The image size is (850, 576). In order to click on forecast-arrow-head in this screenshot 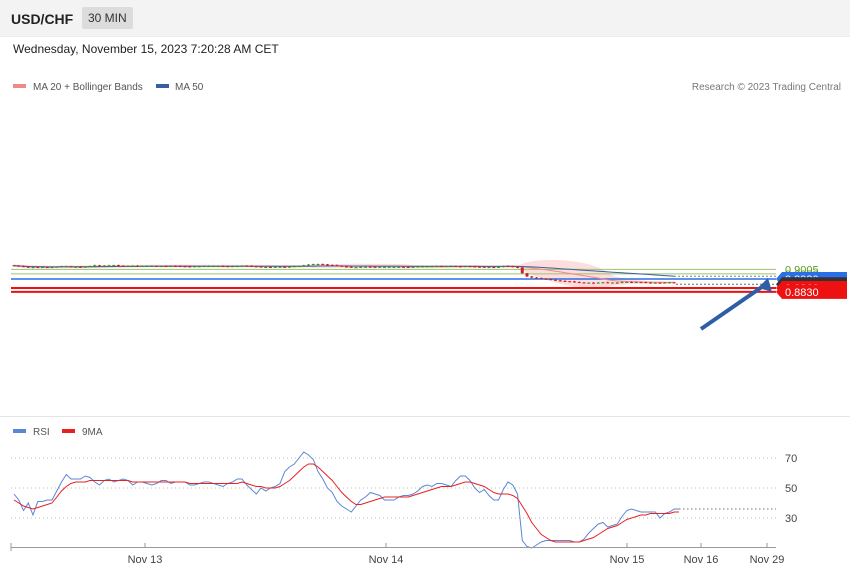, I will do `click(765, 284)`.